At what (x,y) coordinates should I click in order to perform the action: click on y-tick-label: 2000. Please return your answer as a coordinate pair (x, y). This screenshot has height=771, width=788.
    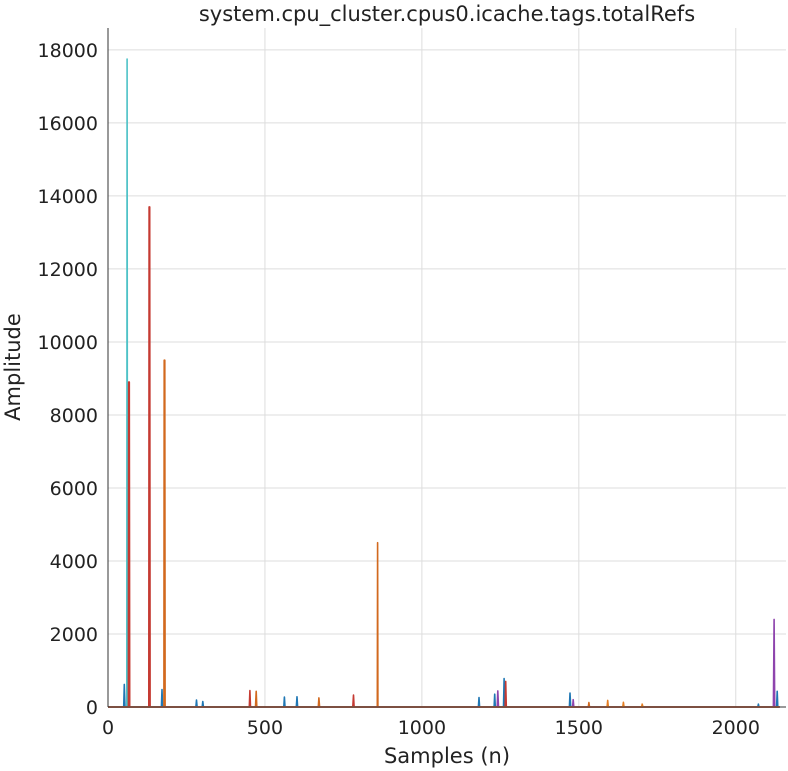
    Looking at the image, I should click on (74, 635).